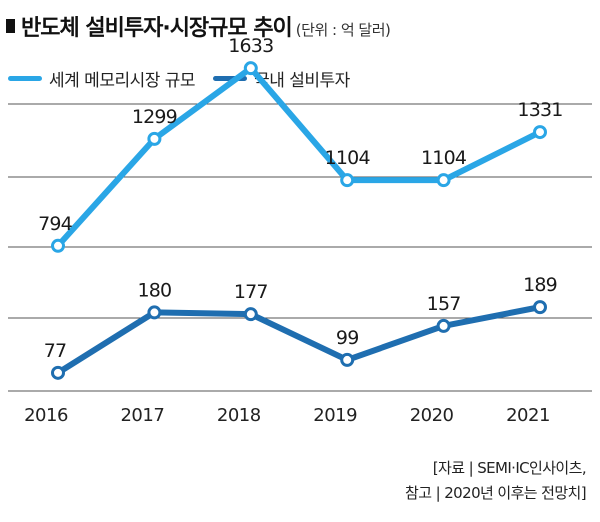 The width and height of the screenshot is (600, 522). What do you see at coordinates (55, 224) in the screenshot?
I see `data-label: 794` at bounding box center [55, 224].